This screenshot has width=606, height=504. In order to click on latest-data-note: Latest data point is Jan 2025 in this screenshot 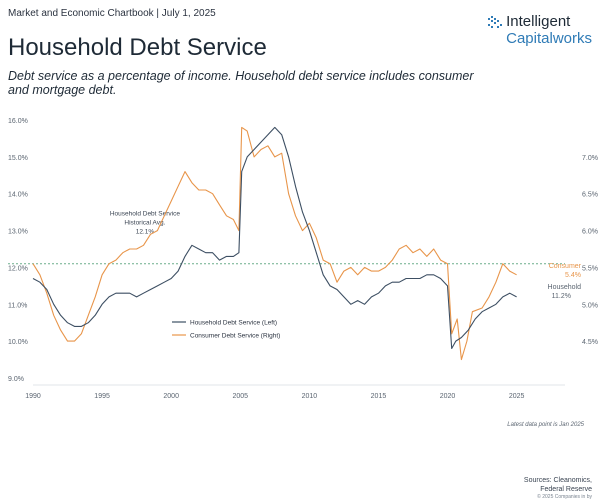, I will do `click(545, 425)`.